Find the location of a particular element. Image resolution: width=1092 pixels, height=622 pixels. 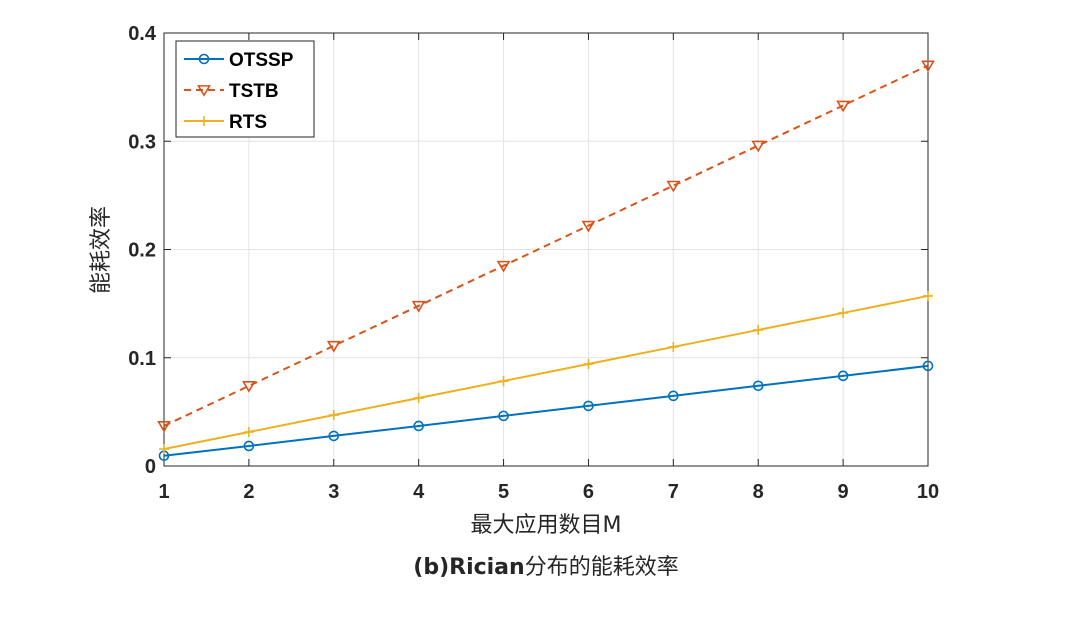

x-axis-label-text: 最大应用数目M is located at coordinates (546, 525).